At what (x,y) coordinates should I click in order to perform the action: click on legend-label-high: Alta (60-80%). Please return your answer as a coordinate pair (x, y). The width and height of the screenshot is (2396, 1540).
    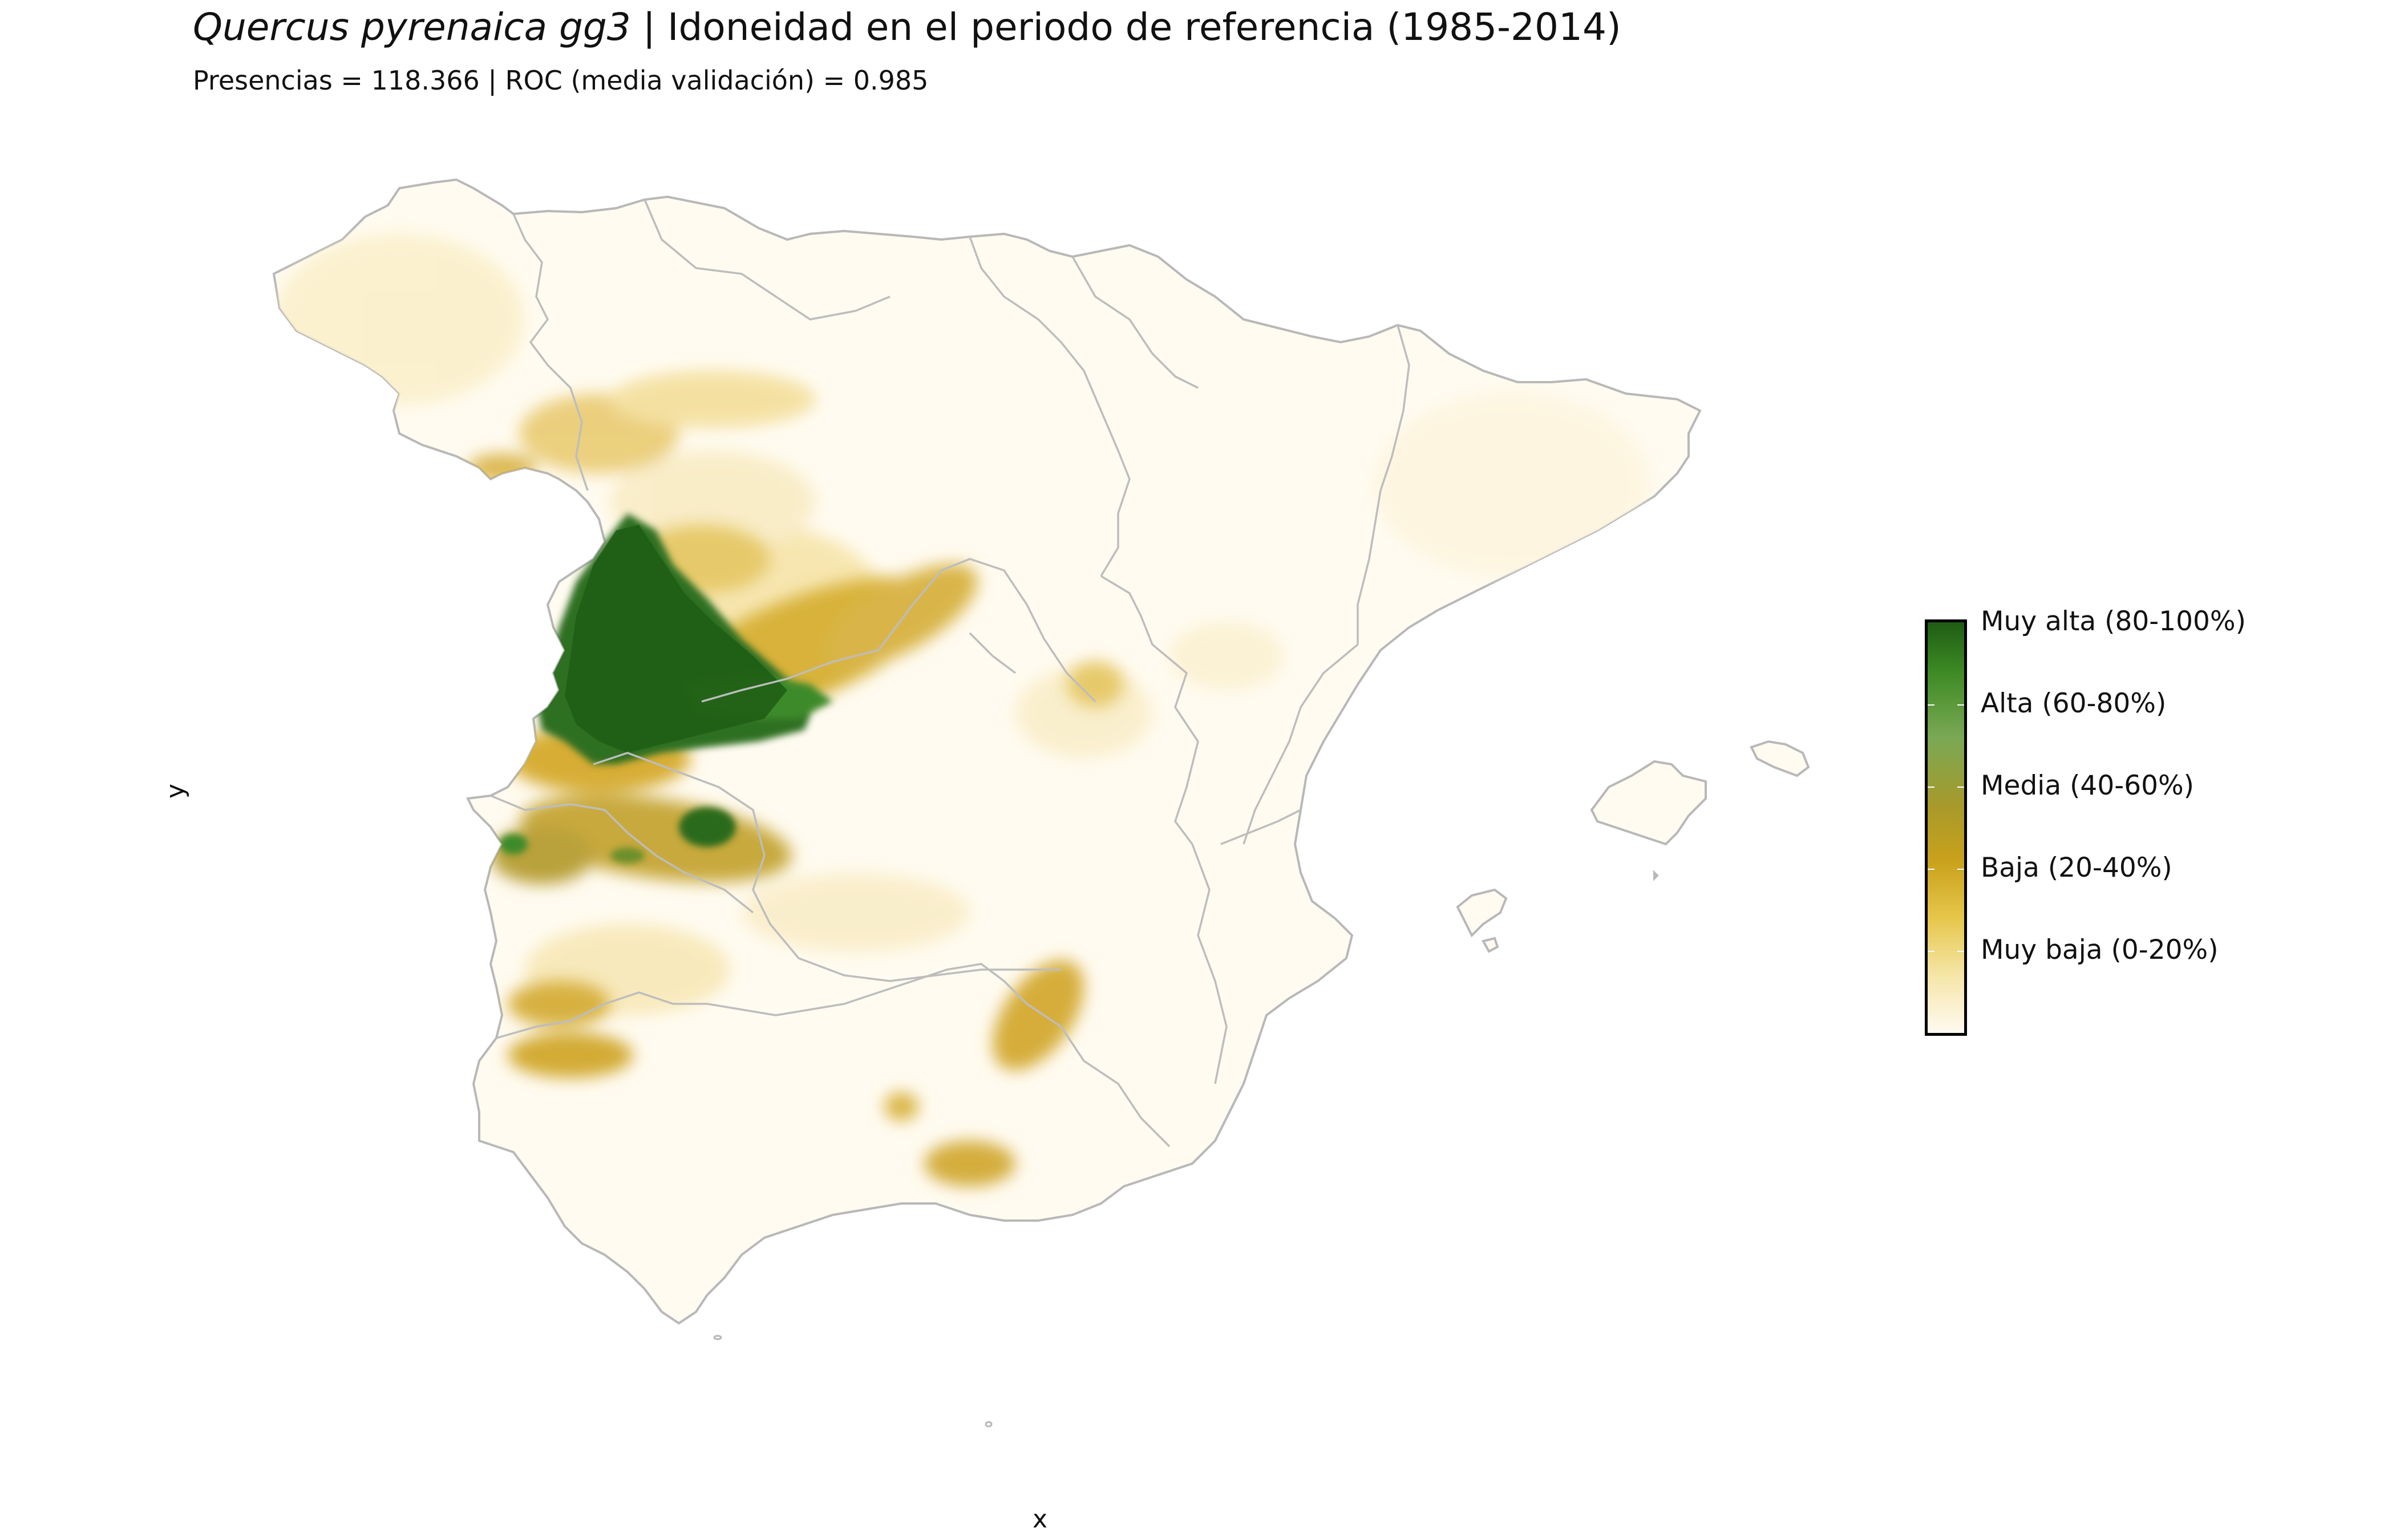
    Looking at the image, I should click on (2074, 704).